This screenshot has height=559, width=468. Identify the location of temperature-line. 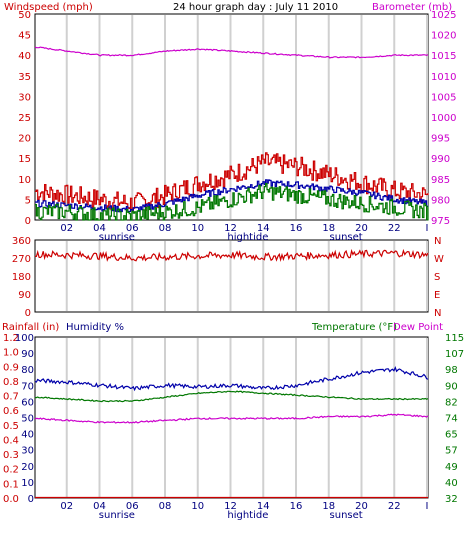
(232, 396).